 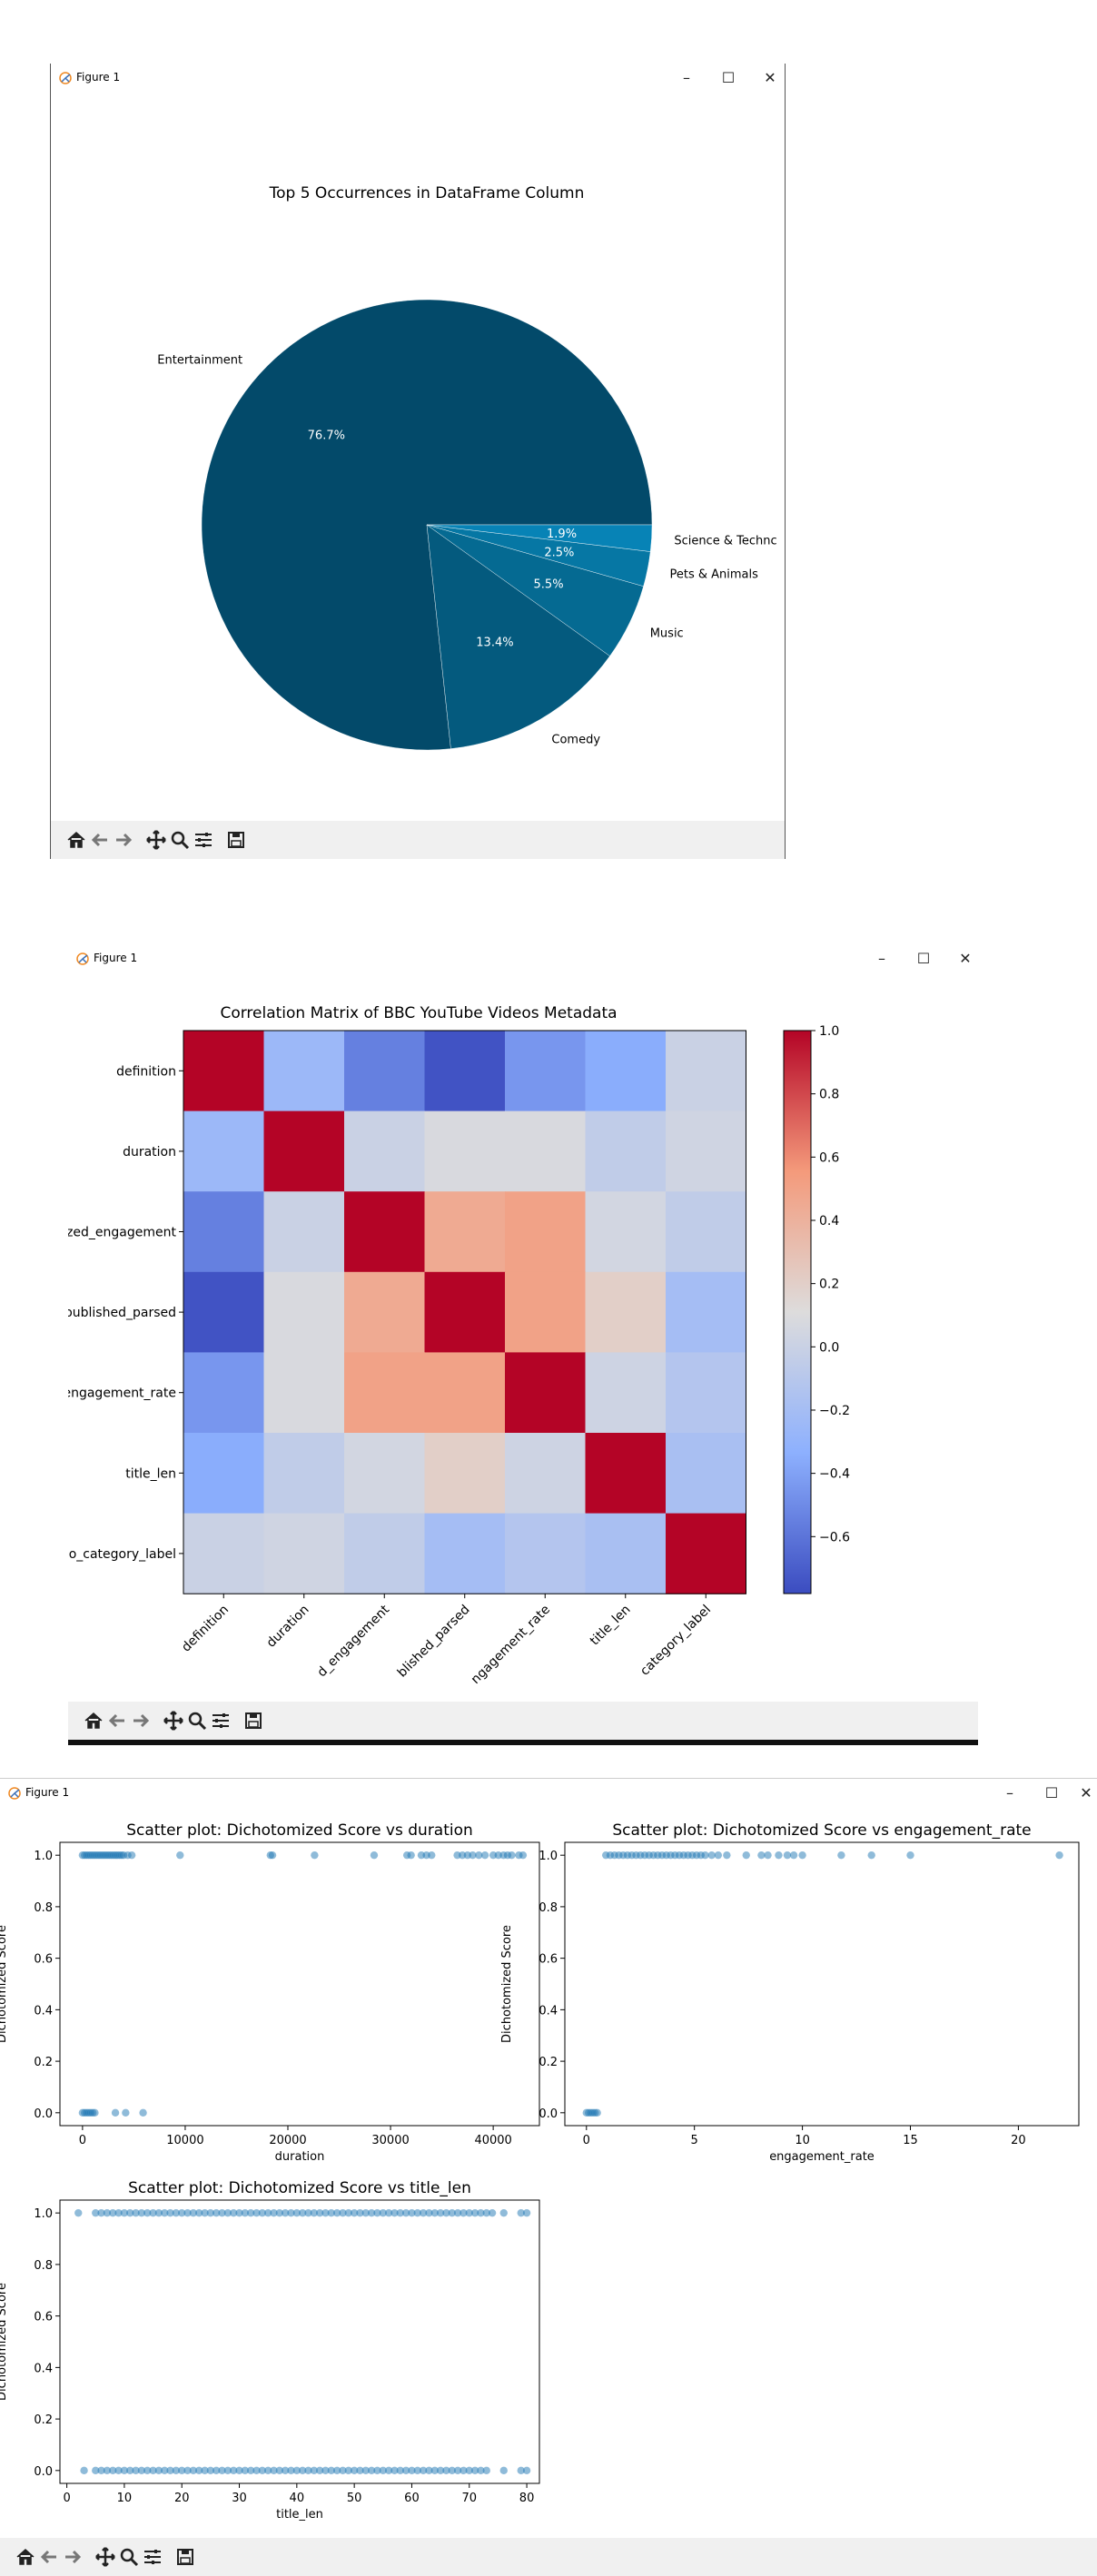 I want to click on window-titlebar: Figure 1 – ☐ ✕, so click(x=548, y=1793).